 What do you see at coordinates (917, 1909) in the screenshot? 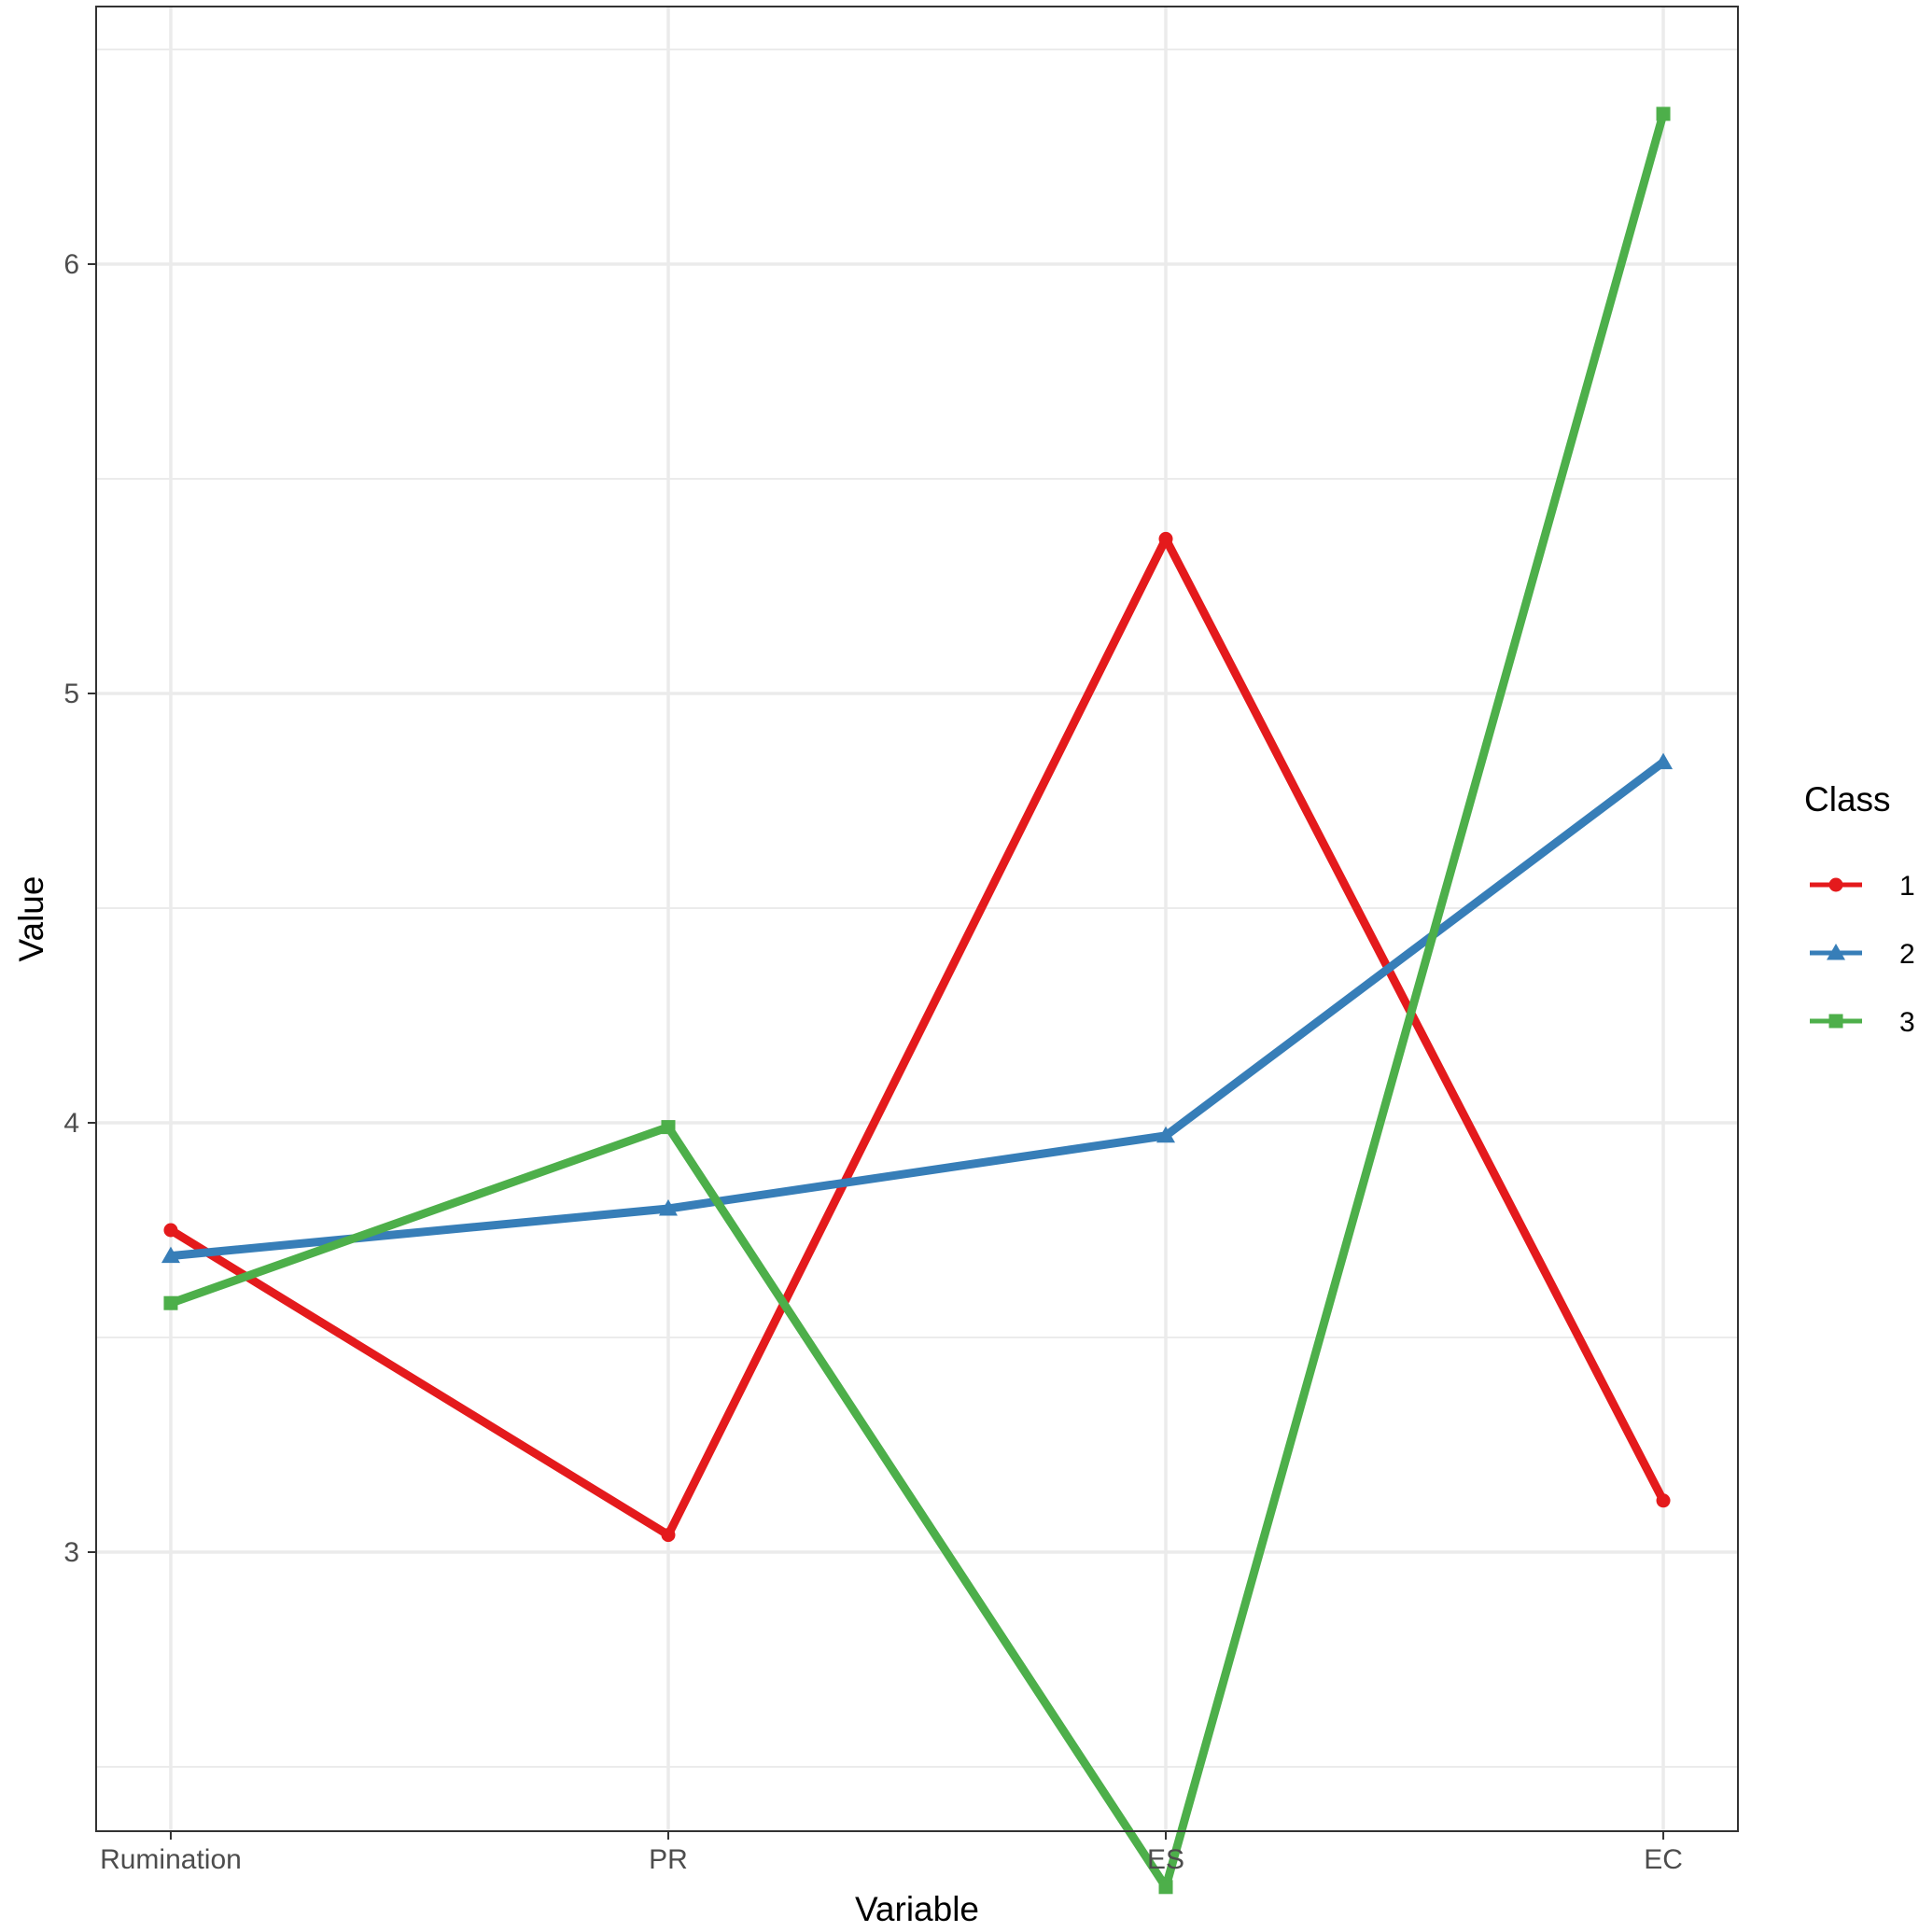
I see `x-axis-title: Variable` at bounding box center [917, 1909].